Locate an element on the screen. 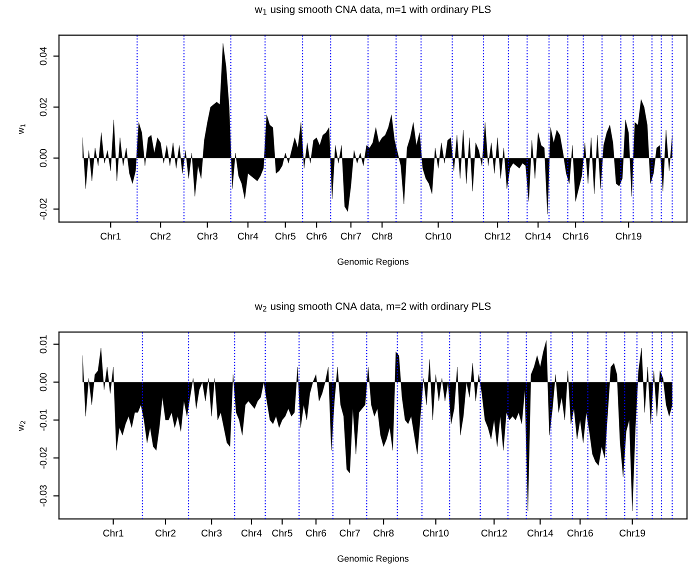 This screenshot has width=689, height=568. y-tick-label: 0.04 is located at coordinates (43, 56).